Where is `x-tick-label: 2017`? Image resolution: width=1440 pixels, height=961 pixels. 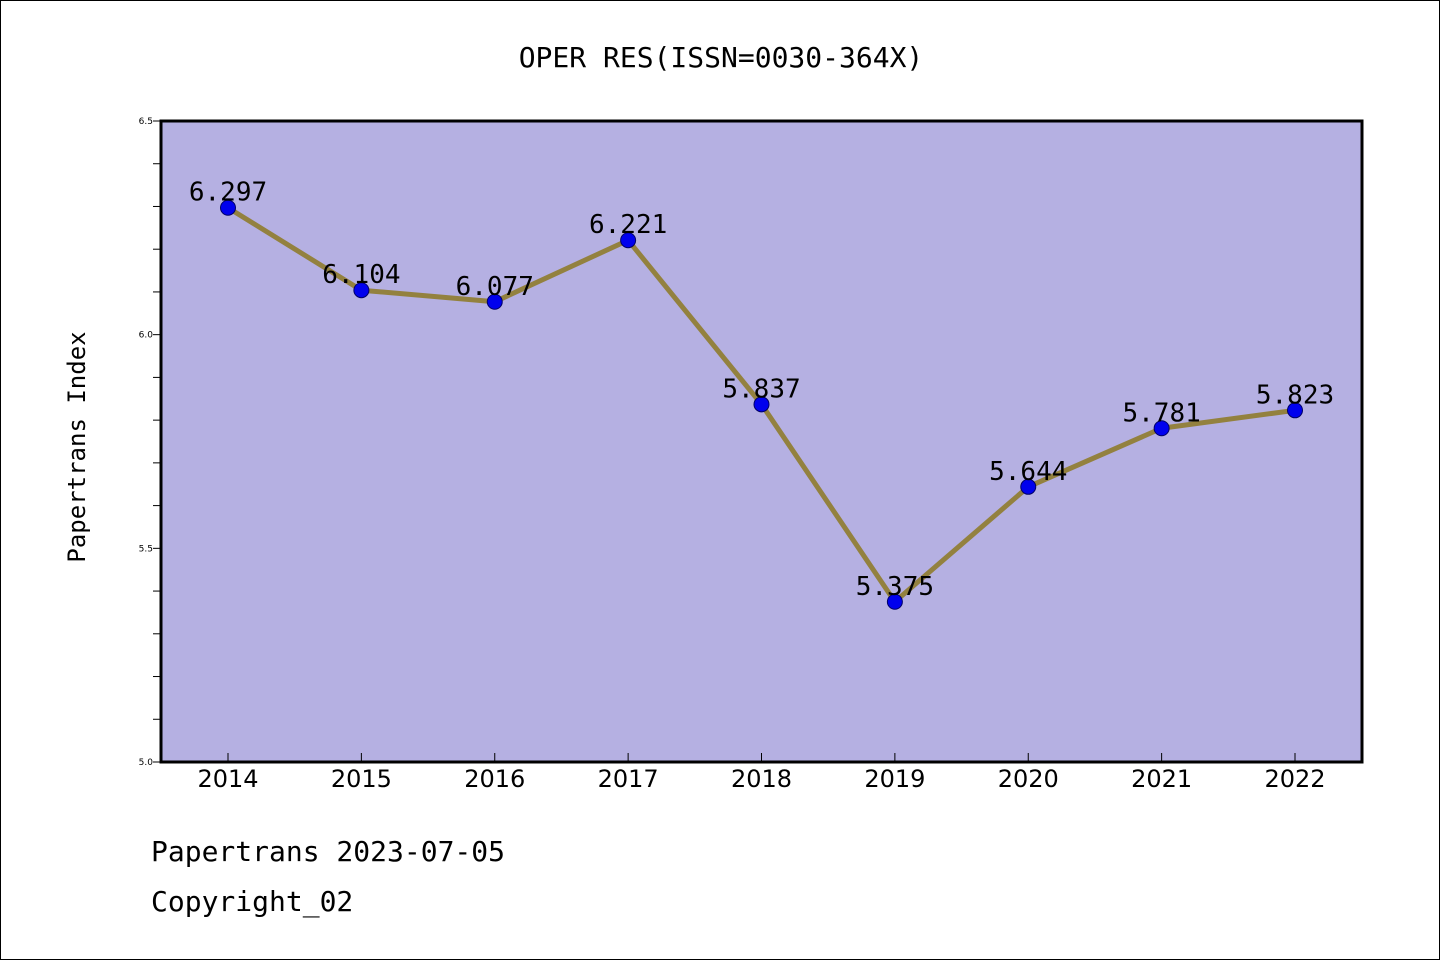
x-tick-label: 2017 is located at coordinates (628, 779).